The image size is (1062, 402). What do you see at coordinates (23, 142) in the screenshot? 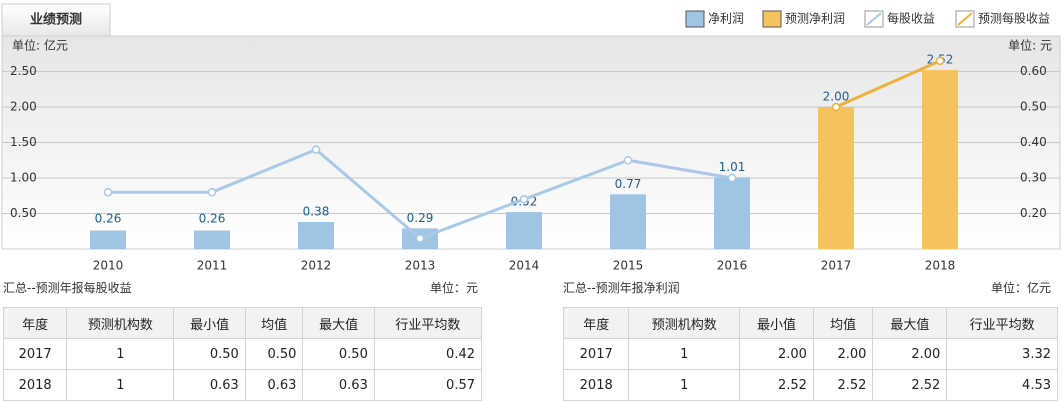
I see `y-tick-label: 1.50` at bounding box center [23, 142].